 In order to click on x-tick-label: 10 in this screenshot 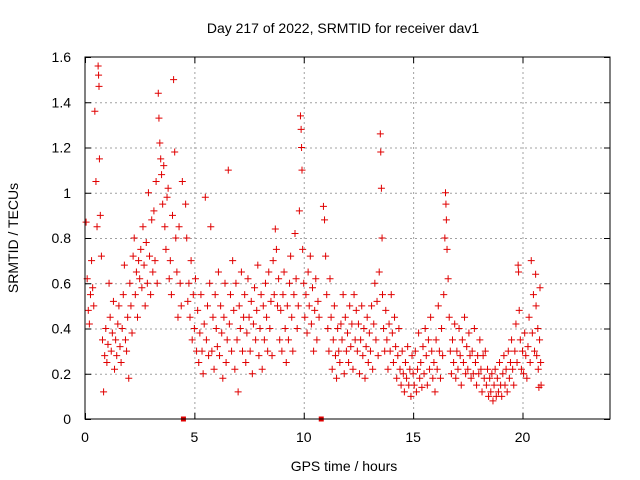, I will do `click(304, 437)`.